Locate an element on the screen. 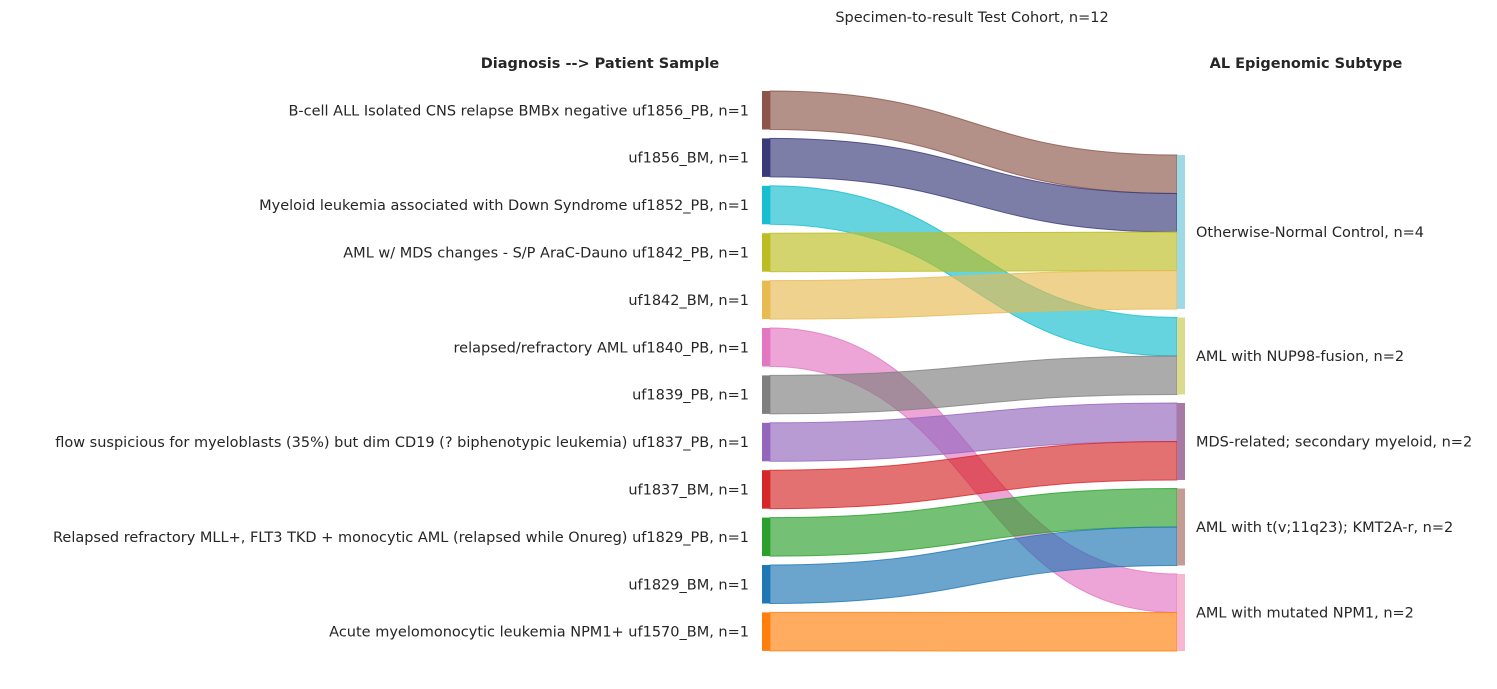  target-label-0: Otherwise-Normal Control, n=4 is located at coordinates (1310, 233).